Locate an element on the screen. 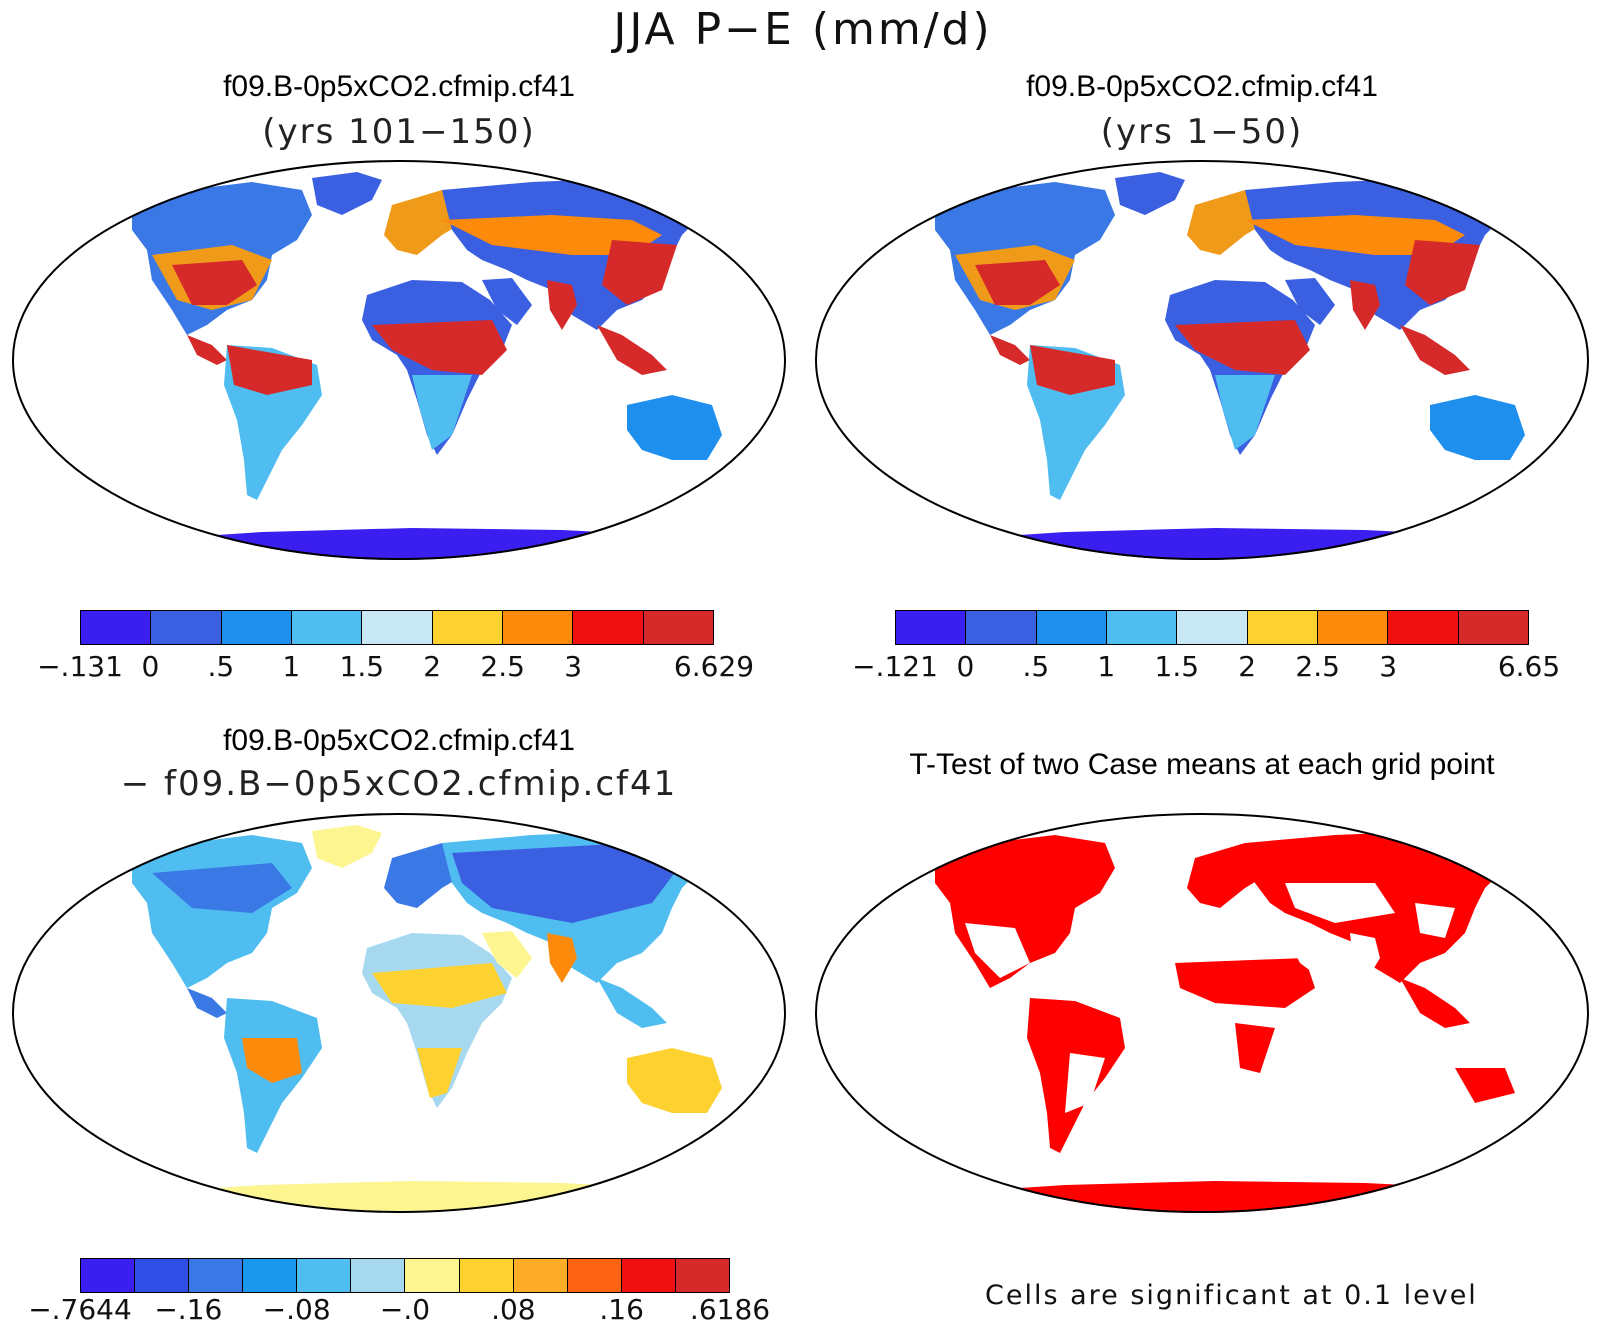 This screenshot has width=1606, height=1327. panel-tr-subtitle: (yrs 1−50) is located at coordinates (1202, 132).